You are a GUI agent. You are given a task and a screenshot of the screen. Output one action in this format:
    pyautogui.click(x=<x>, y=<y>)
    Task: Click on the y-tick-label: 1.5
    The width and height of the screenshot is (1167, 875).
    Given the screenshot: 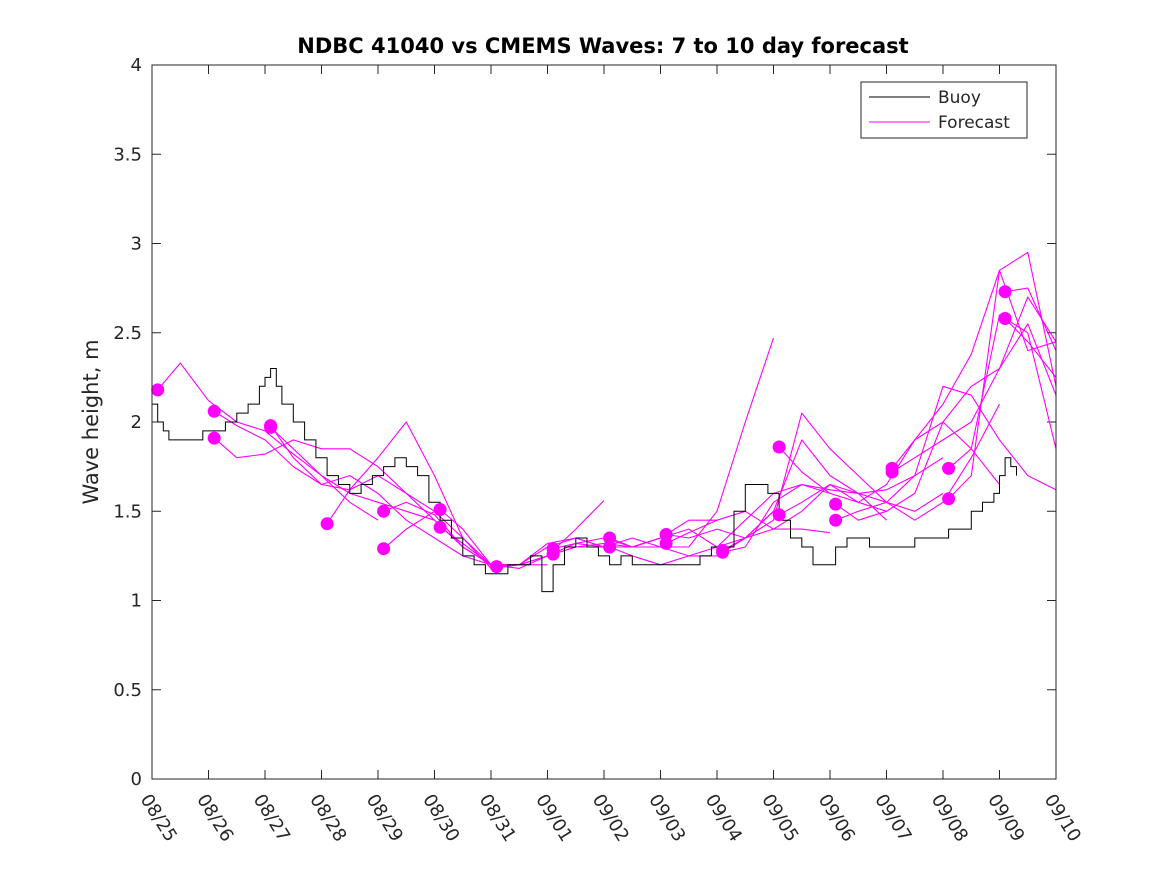 What is the action you would take?
    pyautogui.click(x=127, y=511)
    